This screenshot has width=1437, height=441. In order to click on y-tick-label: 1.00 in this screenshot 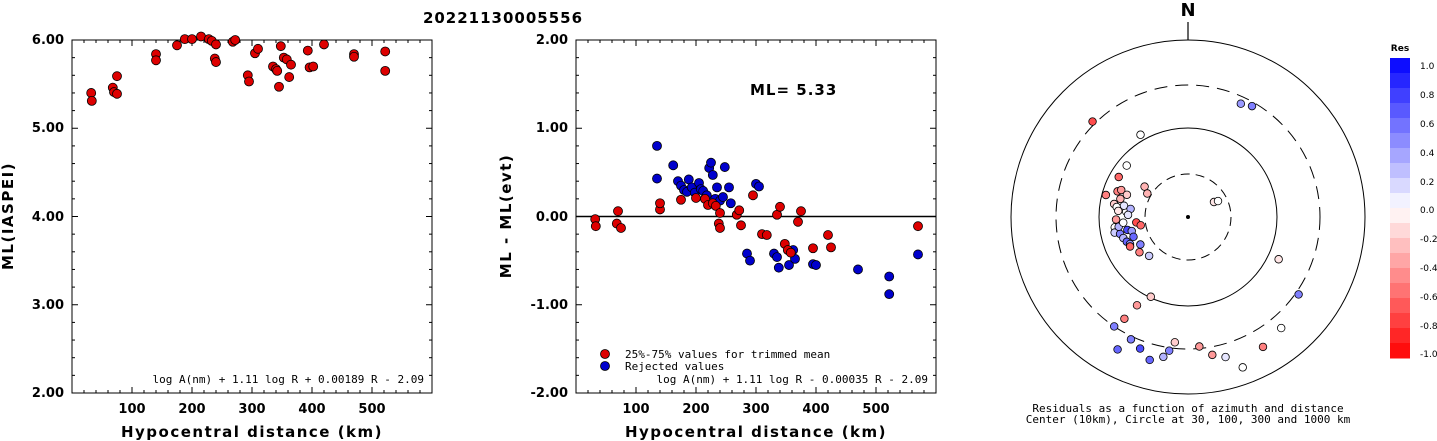, I will do `click(552, 128)`.